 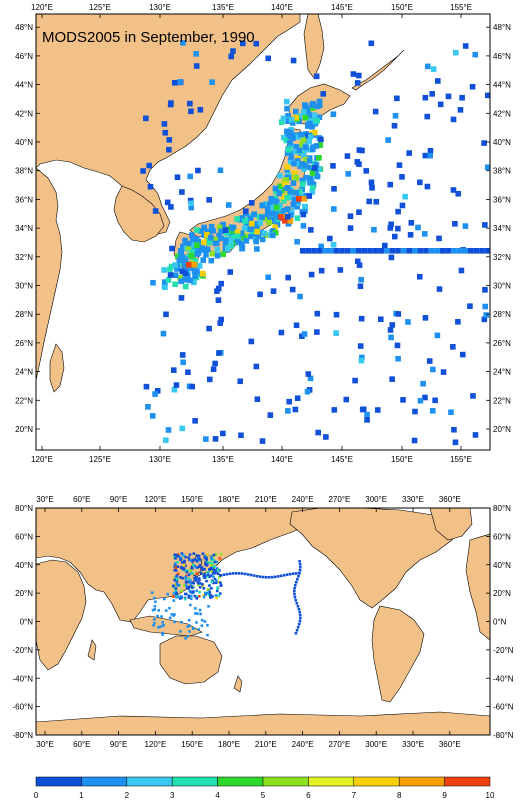 I want to click on lon-tick-label-bottom: 300°E, so click(x=376, y=744).